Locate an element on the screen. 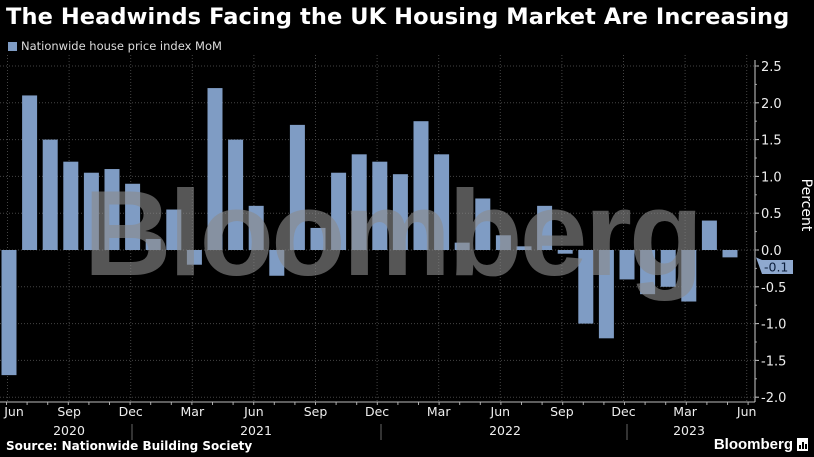  bar-mar-2022 is located at coordinates (462, 246).